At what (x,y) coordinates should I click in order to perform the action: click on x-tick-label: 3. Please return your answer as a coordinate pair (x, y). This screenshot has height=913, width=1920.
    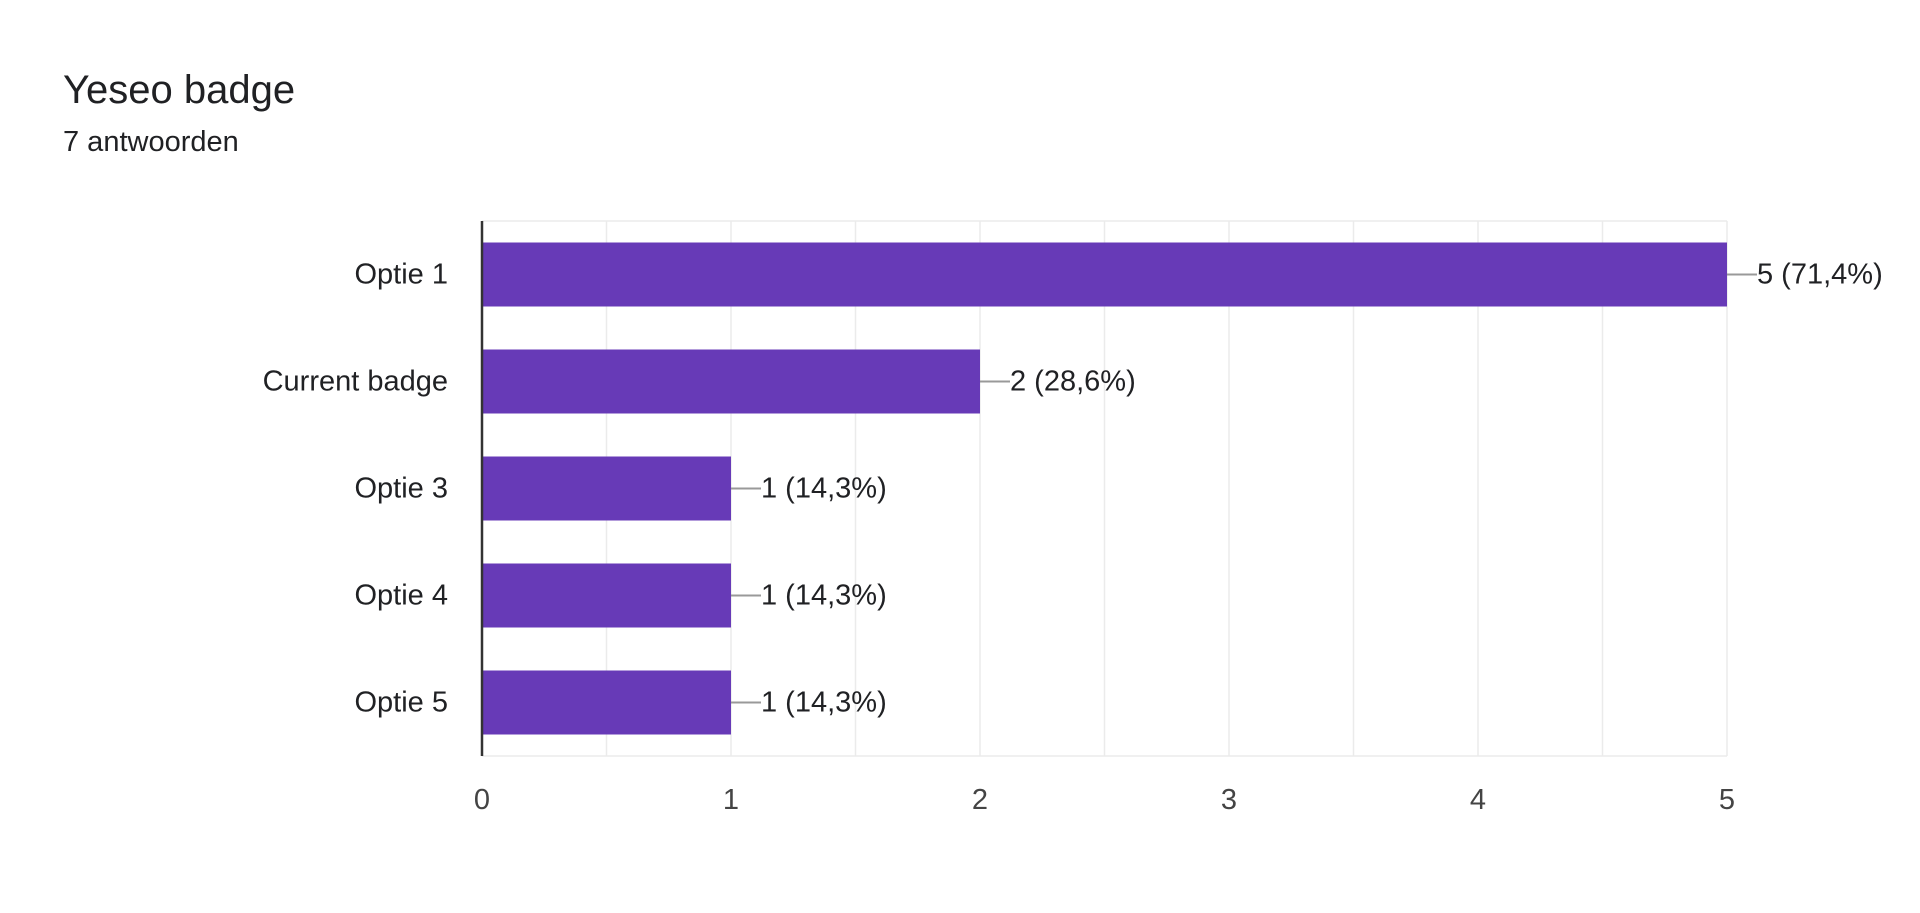
    Looking at the image, I should click on (1229, 800).